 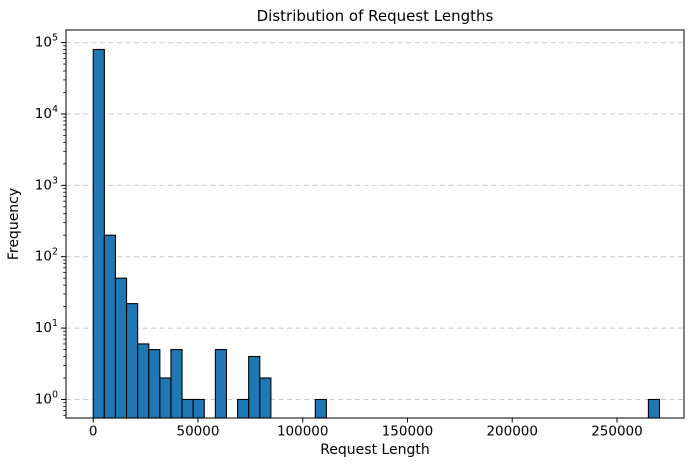 What do you see at coordinates (46, 42) in the screenshot?
I see `y-tick-label: 10⁵` at bounding box center [46, 42].